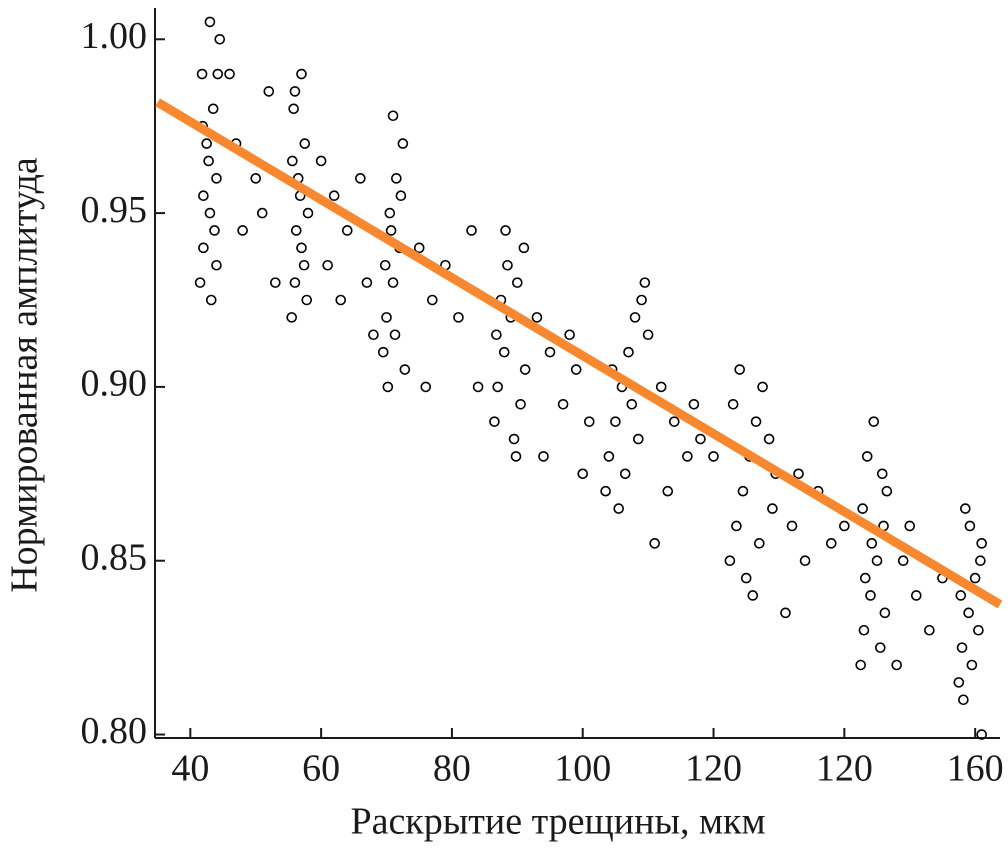  I want to click on y-tick-label: 0.80, so click(114, 731).